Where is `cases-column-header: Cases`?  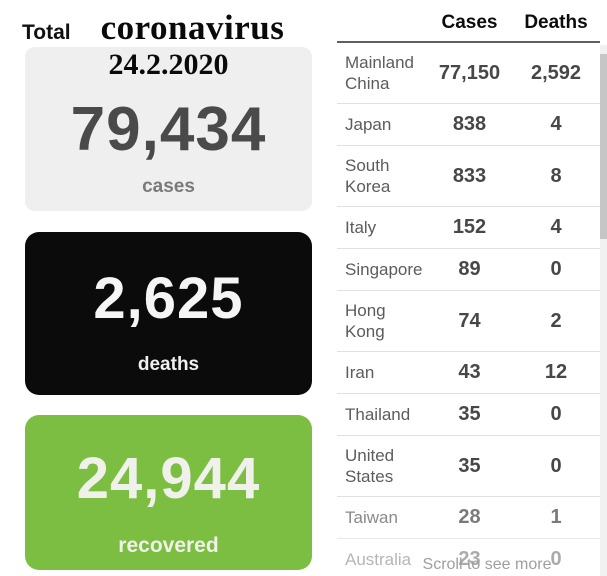 cases-column-header: Cases is located at coordinates (469, 22).